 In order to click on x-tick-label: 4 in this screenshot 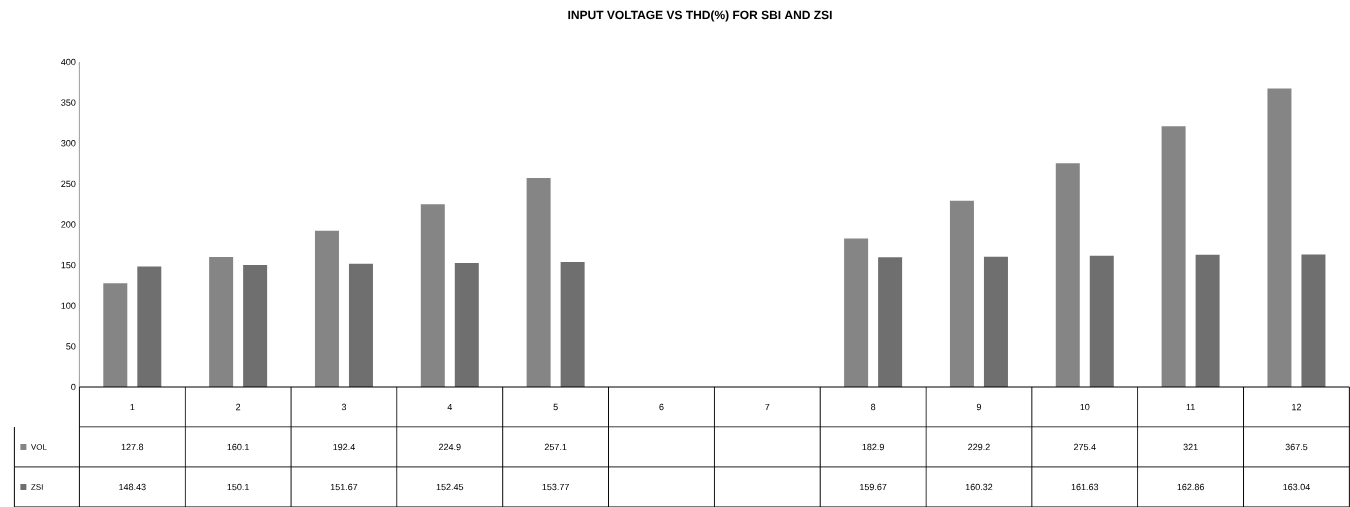, I will do `click(450, 406)`.